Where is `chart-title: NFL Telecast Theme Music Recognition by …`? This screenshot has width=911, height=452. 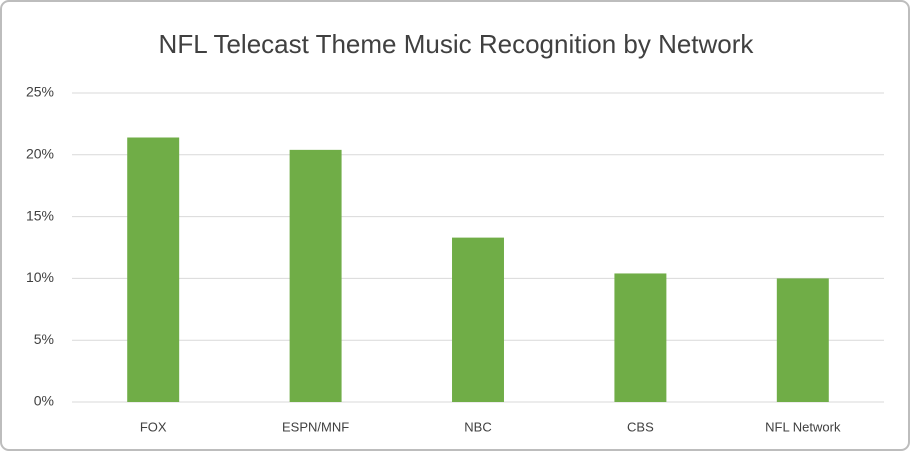
chart-title: NFL Telecast Theme Music Recognition by … is located at coordinates (457, 44).